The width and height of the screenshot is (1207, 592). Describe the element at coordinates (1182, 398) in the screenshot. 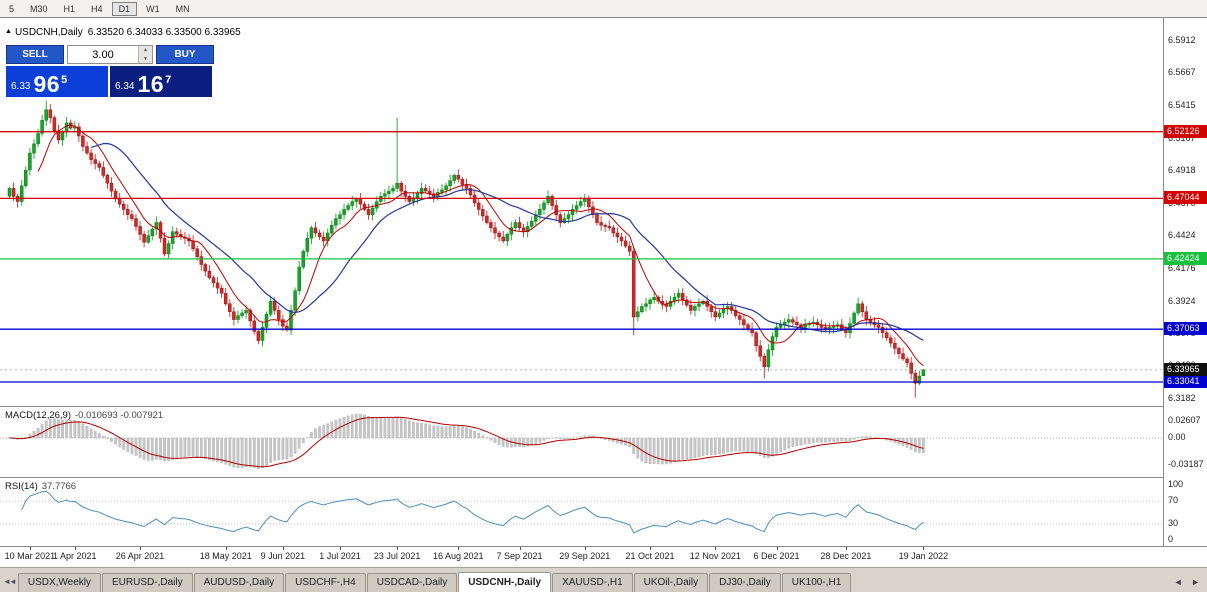

I see `price-axis-tick: 6.3182` at that location.